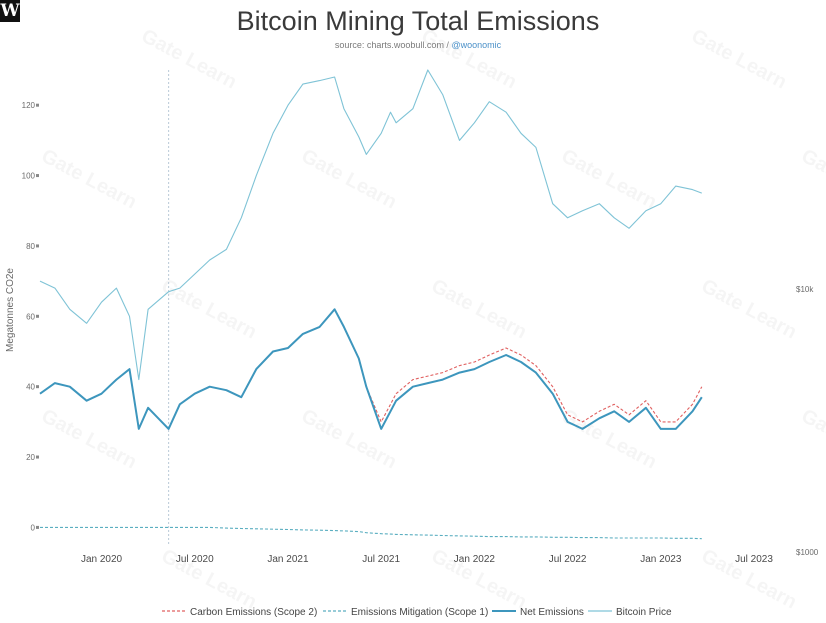 The image size is (826, 623). I want to click on y-tick-label: 20, so click(30, 457).